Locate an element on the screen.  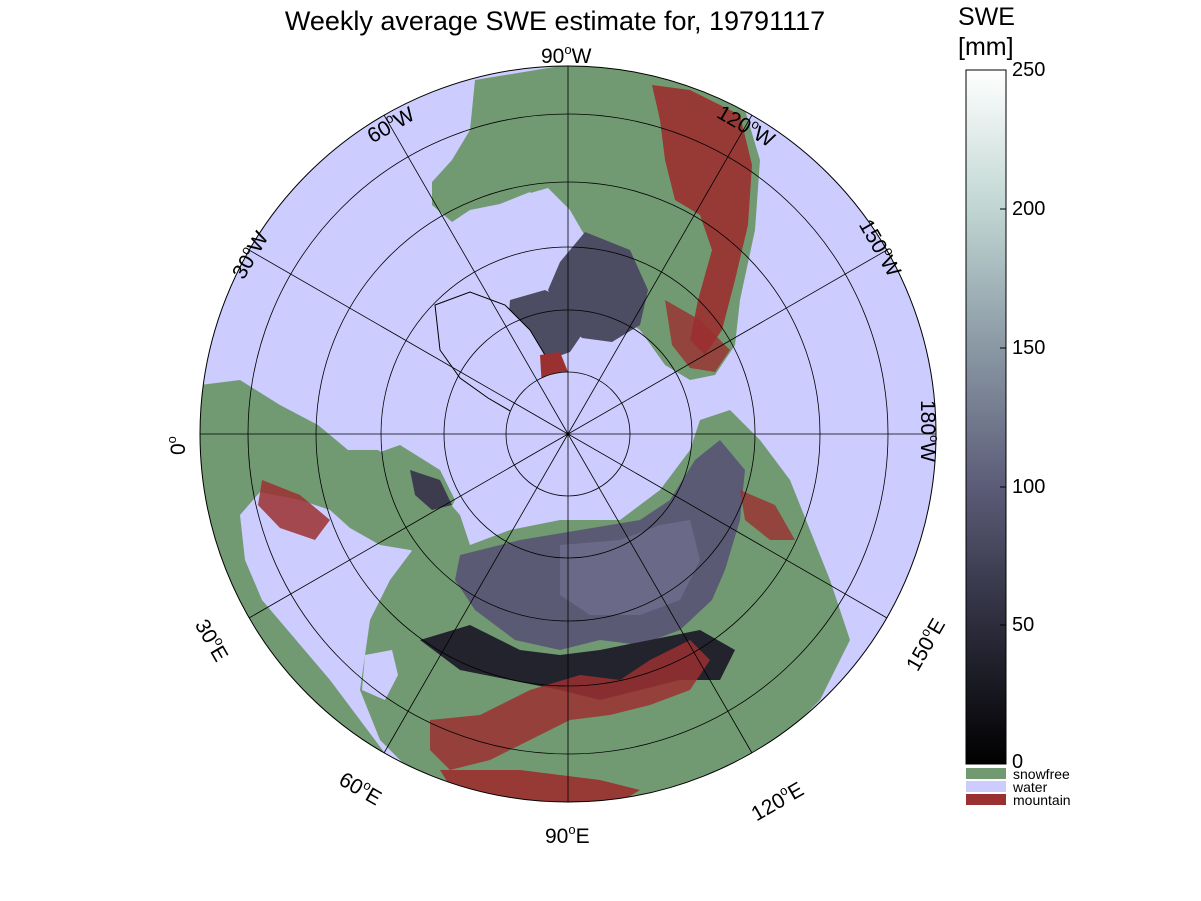
lon-label-0: 0o is located at coordinates (177, 445).